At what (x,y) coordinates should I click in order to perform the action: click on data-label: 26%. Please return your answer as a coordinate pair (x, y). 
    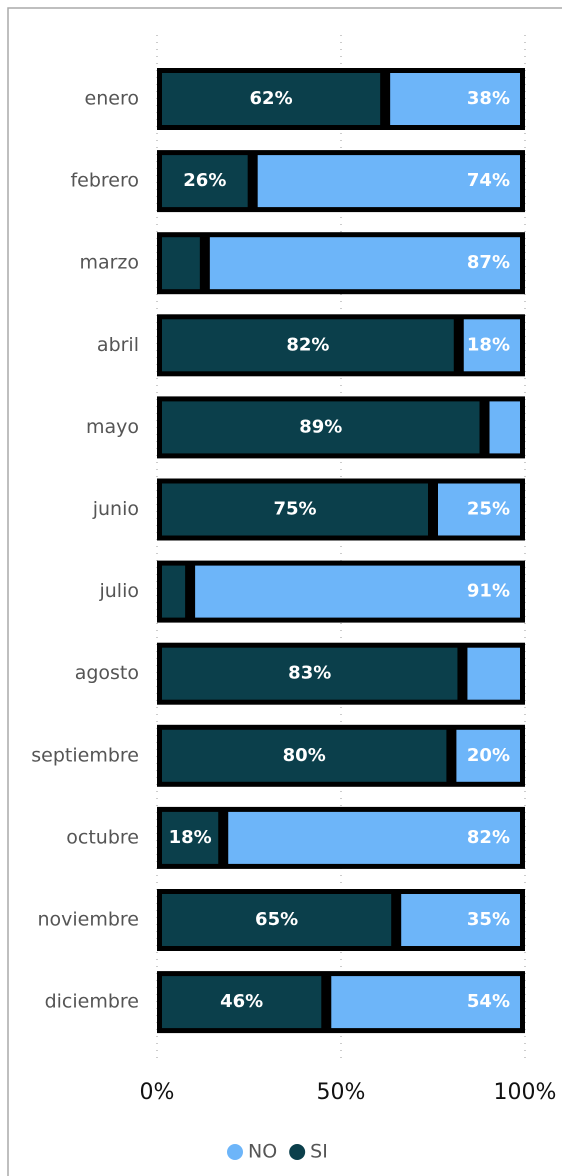
    Looking at the image, I should click on (204, 180).